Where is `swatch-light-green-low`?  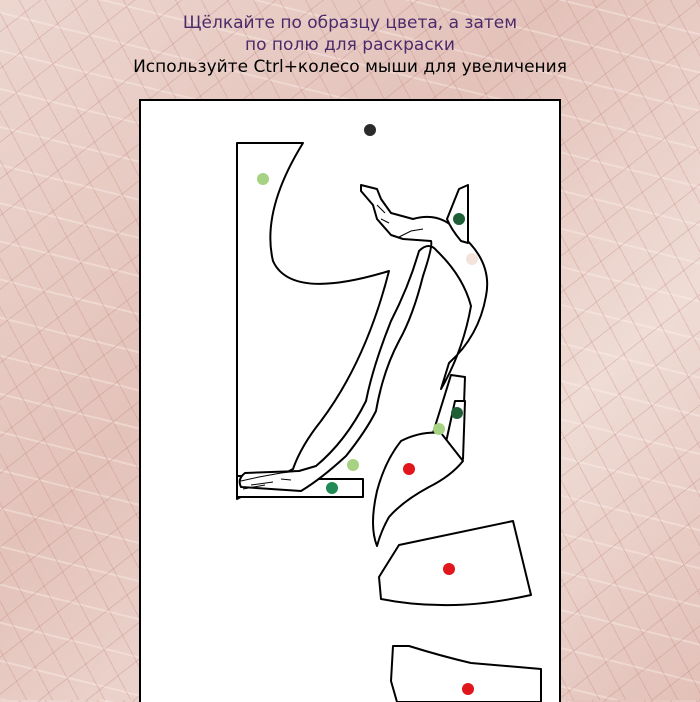
swatch-light-green-low is located at coordinates (353, 465).